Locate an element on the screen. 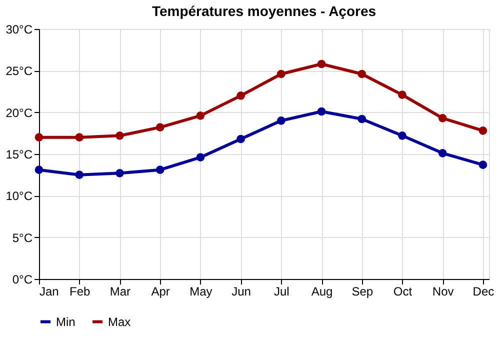 The height and width of the screenshot is (350, 500). x-tick-label: Feb is located at coordinates (80, 291).